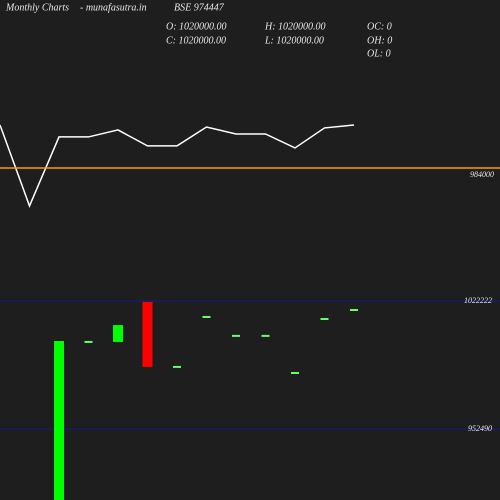 This screenshot has height=500, width=500. I want to click on close-info: C: 1020000.00, so click(196, 40).